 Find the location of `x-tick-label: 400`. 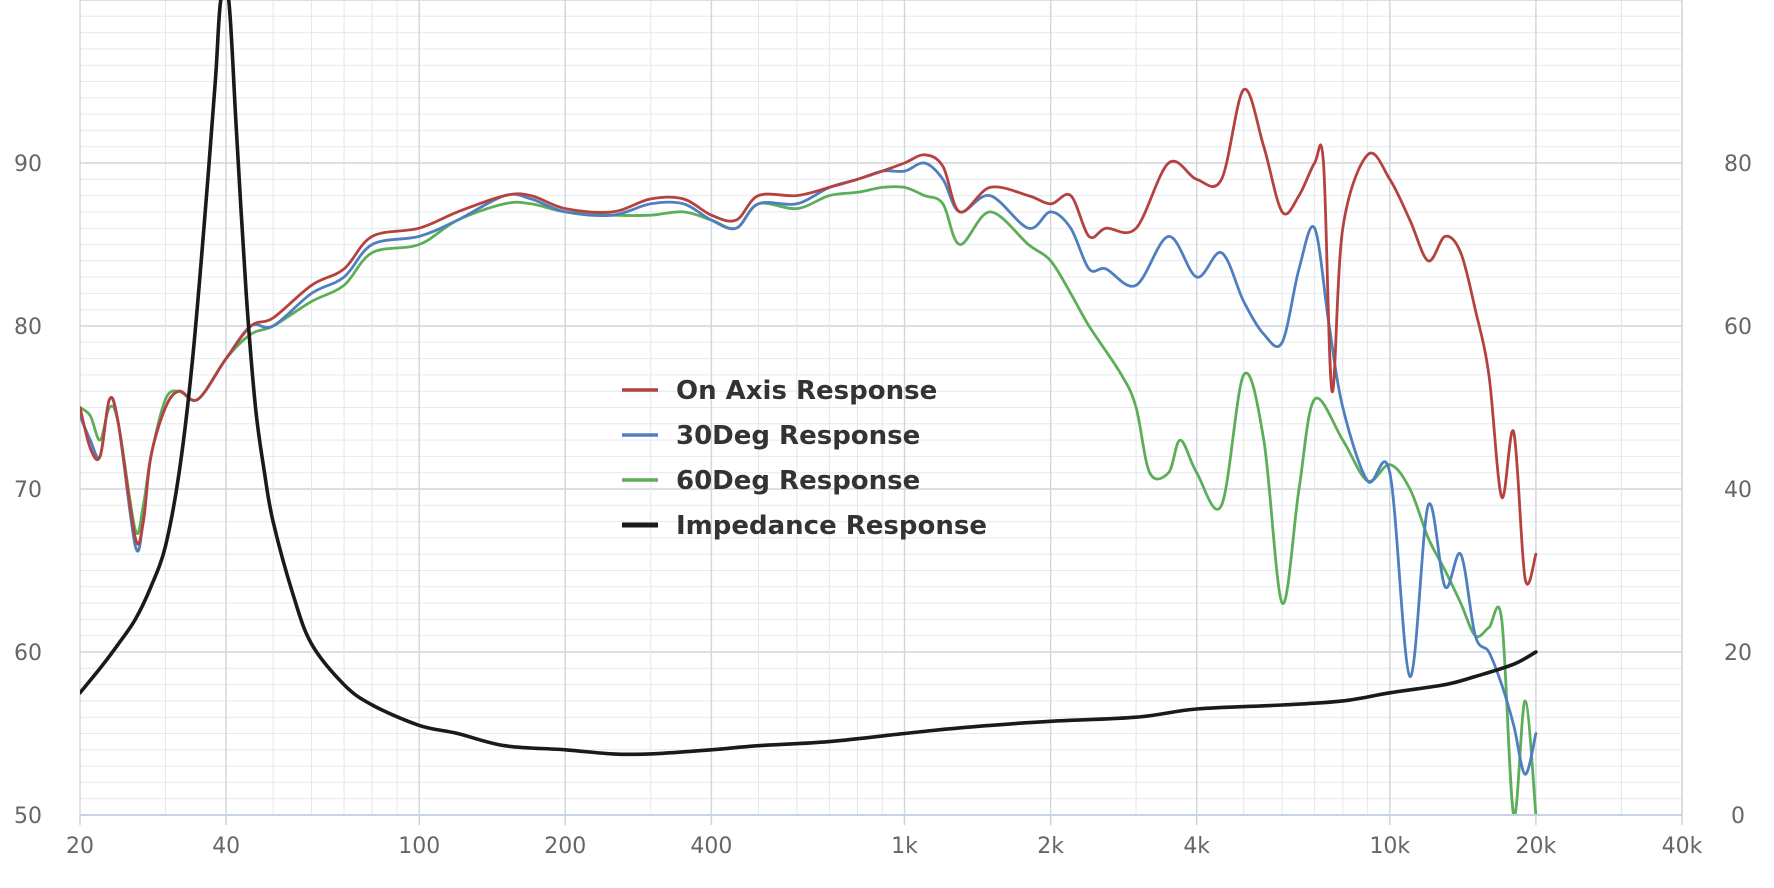

x-tick-label: 400 is located at coordinates (711, 846).